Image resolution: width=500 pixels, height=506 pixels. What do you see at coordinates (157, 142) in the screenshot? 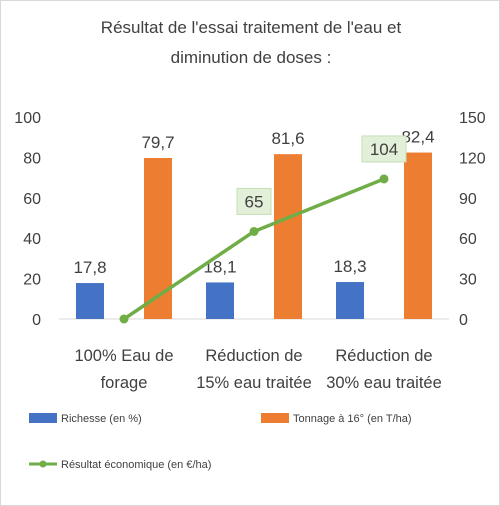
I see `bar-data-label: 79,7` at bounding box center [157, 142].